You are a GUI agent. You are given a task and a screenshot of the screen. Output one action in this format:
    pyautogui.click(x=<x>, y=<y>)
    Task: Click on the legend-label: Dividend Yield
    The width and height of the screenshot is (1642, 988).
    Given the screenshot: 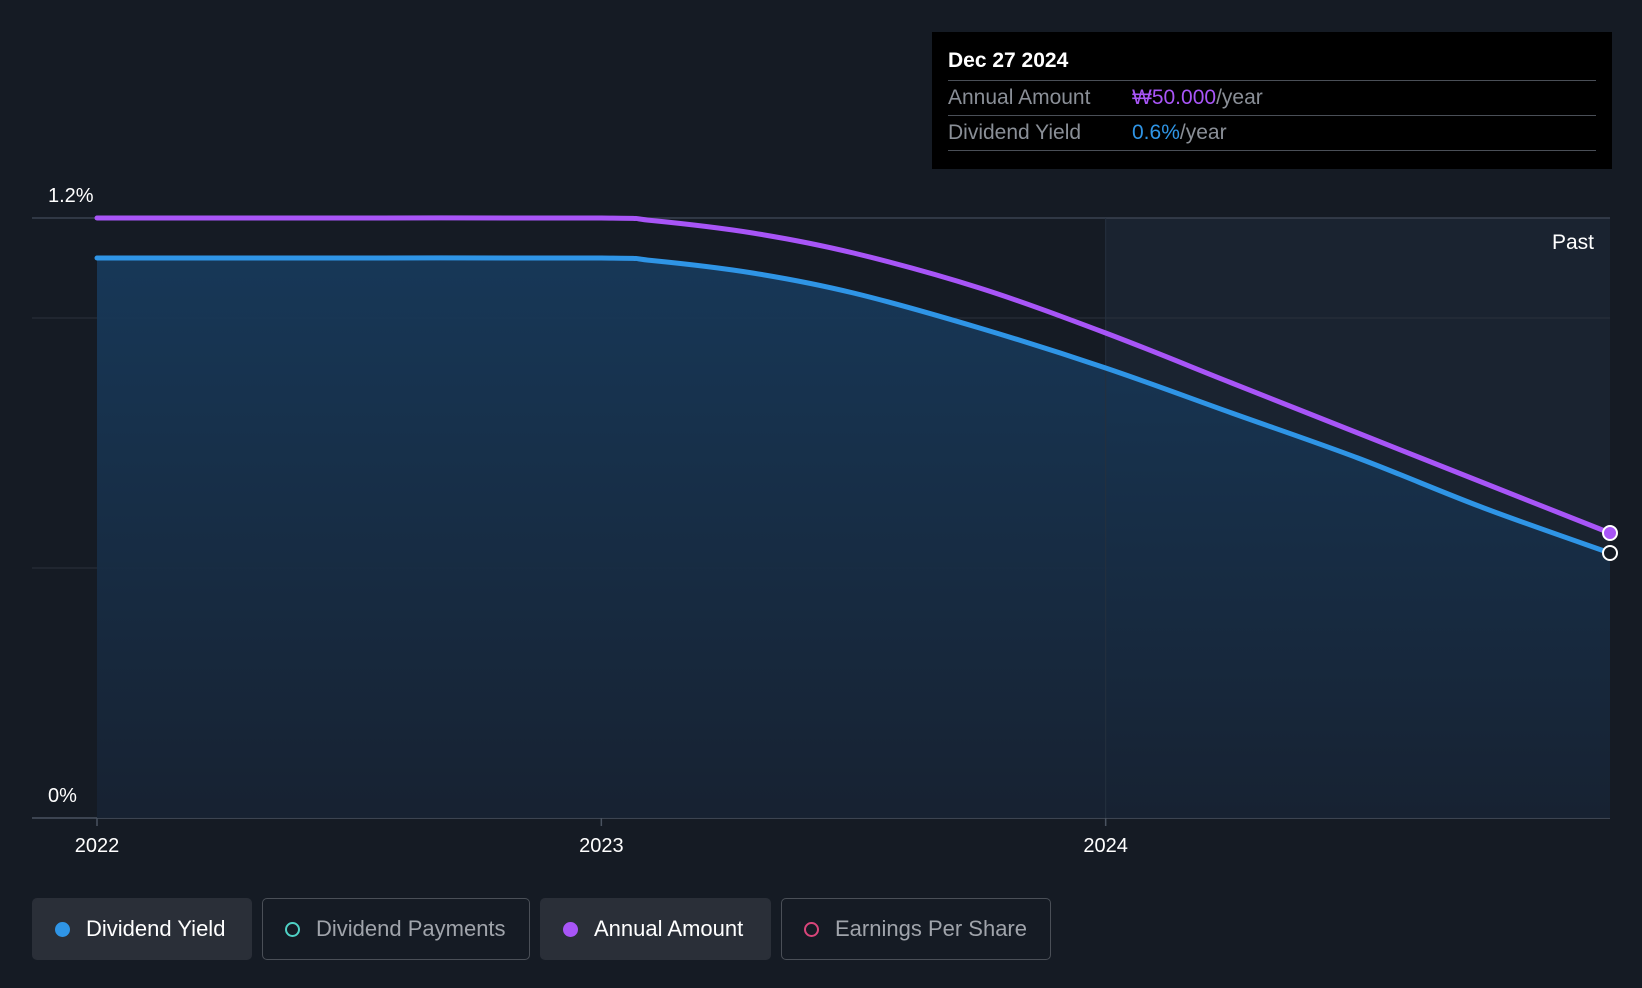 What is the action you would take?
    pyautogui.click(x=156, y=928)
    